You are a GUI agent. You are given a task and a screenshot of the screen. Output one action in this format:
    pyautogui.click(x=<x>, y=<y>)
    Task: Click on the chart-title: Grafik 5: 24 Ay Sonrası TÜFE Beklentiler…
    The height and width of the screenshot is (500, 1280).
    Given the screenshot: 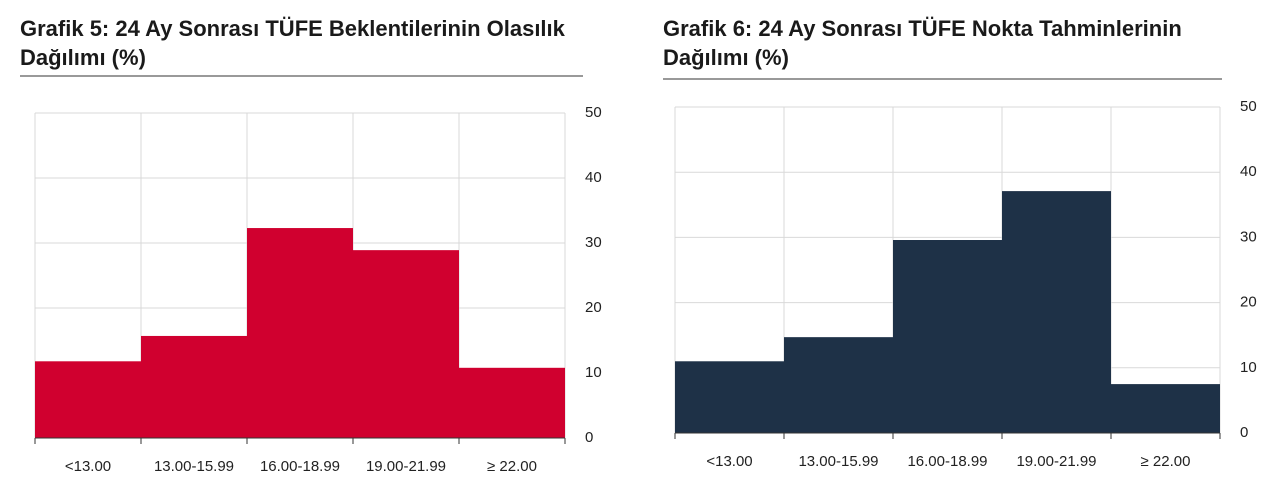 What is the action you would take?
    pyautogui.click(x=292, y=43)
    